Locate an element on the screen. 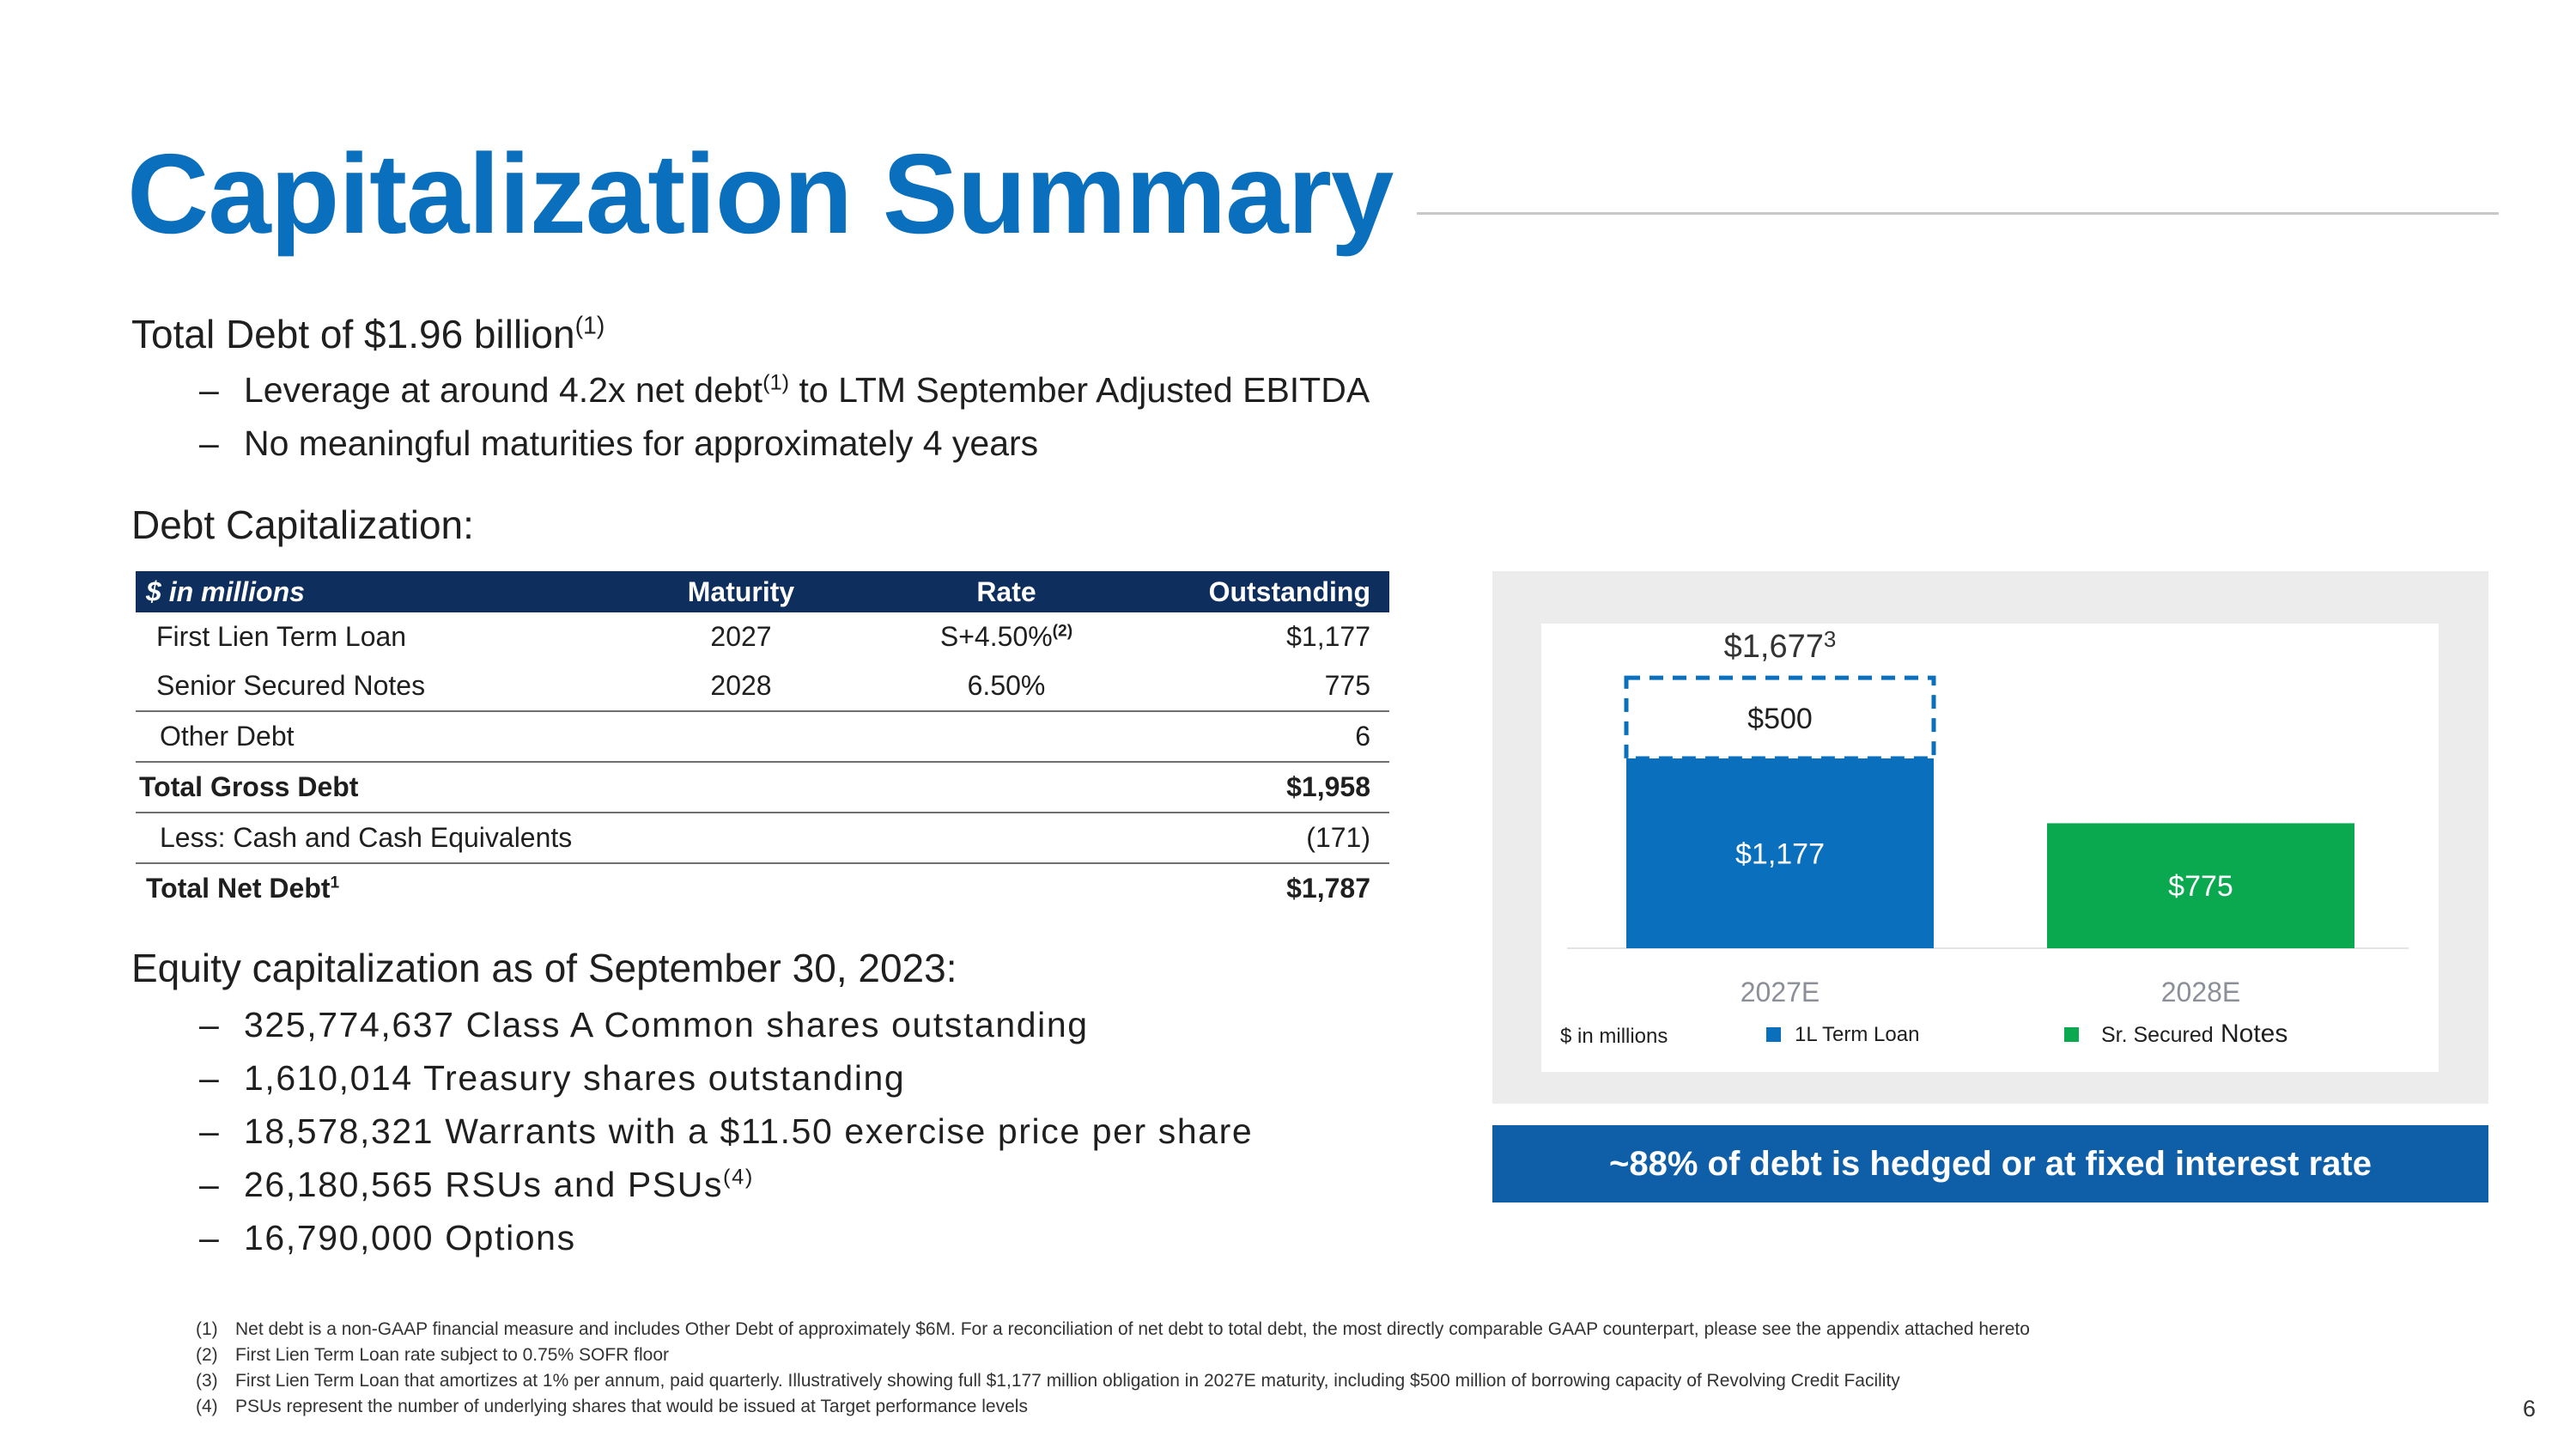 The height and width of the screenshot is (1449, 2576). row-label: Other Debt is located at coordinates (376, 737).